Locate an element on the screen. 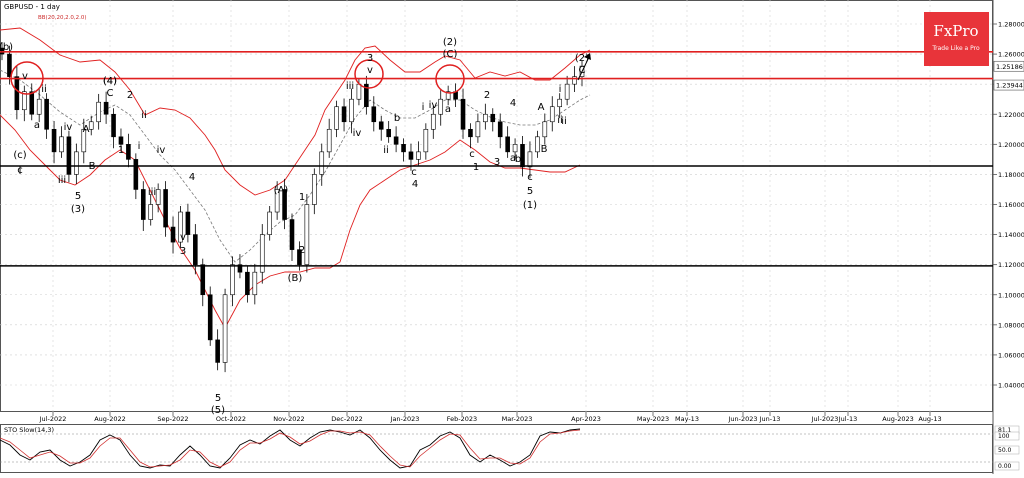 This screenshot has height=478, width=1024. wave-label: iii is located at coordinates (62, 180).